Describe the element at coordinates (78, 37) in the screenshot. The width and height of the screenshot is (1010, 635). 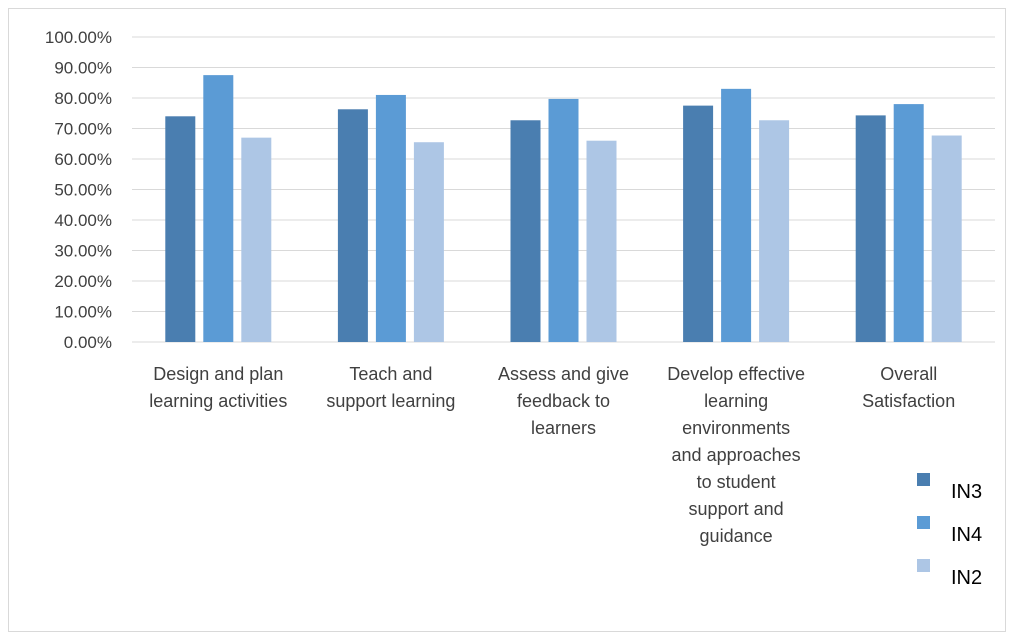
I see `y-tick-label: 100.00%` at that location.